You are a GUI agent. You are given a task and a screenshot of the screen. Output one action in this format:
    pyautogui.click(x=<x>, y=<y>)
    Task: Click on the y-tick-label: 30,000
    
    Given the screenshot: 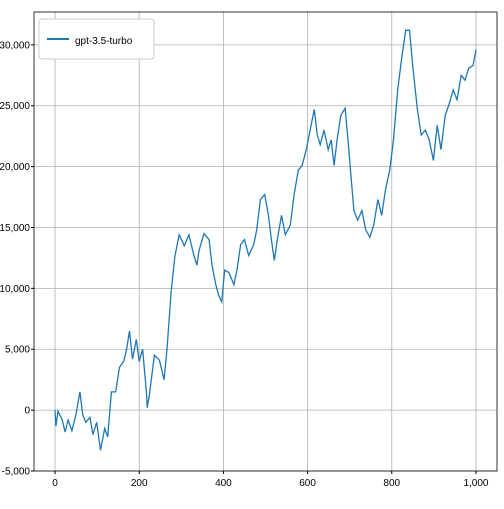 What is the action you would take?
    pyautogui.click(x=15, y=45)
    